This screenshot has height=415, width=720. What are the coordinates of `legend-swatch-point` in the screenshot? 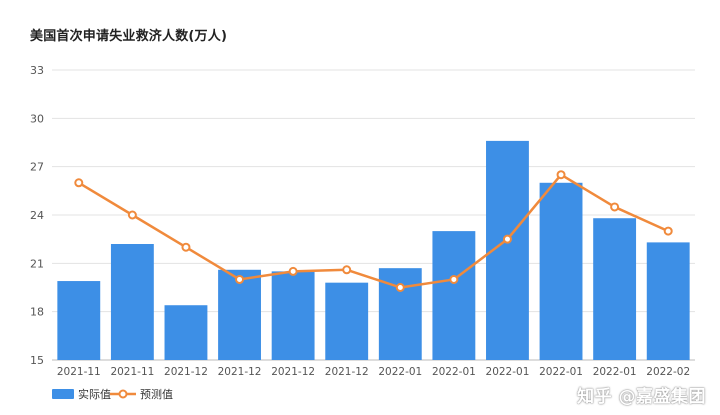 It's located at (123, 394).